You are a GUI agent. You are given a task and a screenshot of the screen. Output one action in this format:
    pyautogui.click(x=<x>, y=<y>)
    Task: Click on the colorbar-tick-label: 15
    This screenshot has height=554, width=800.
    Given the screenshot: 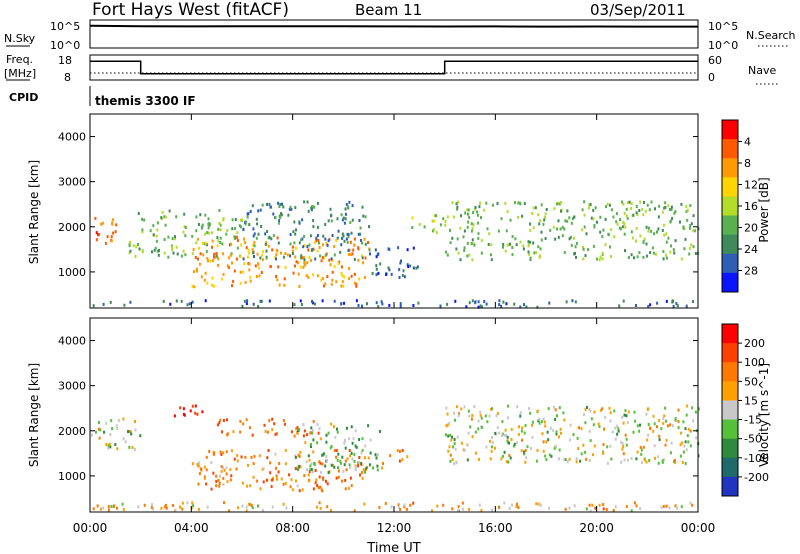 What is the action you would take?
    pyautogui.click(x=751, y=400)
    